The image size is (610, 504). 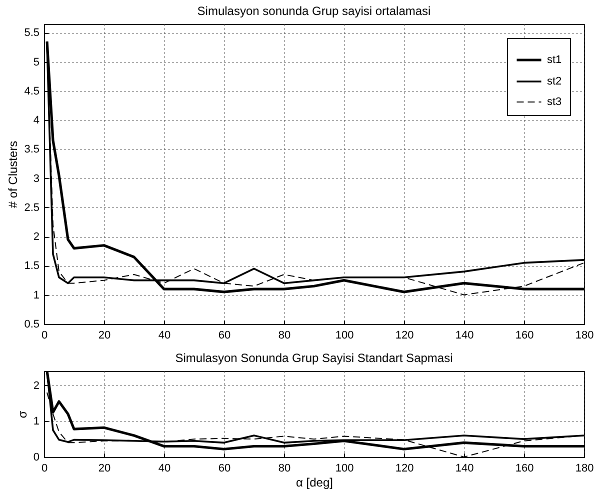 What do you see at coordinates (554, 60) in the screenshot?
I see `legend-label: st1` at bounding box center [554, 60].